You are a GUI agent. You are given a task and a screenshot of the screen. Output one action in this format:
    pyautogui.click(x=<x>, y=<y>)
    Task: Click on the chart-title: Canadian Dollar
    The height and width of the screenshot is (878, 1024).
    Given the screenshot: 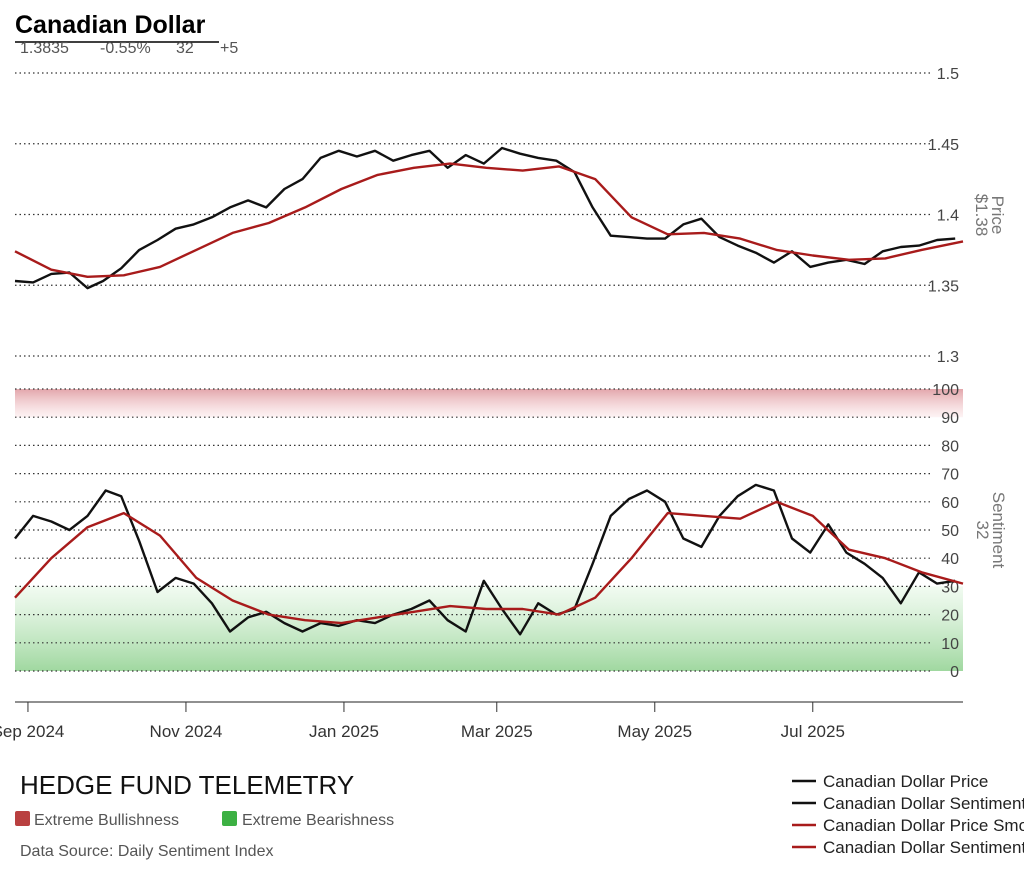 What is the action you would take?
    pyautogui.click(x=110, y=25)
    